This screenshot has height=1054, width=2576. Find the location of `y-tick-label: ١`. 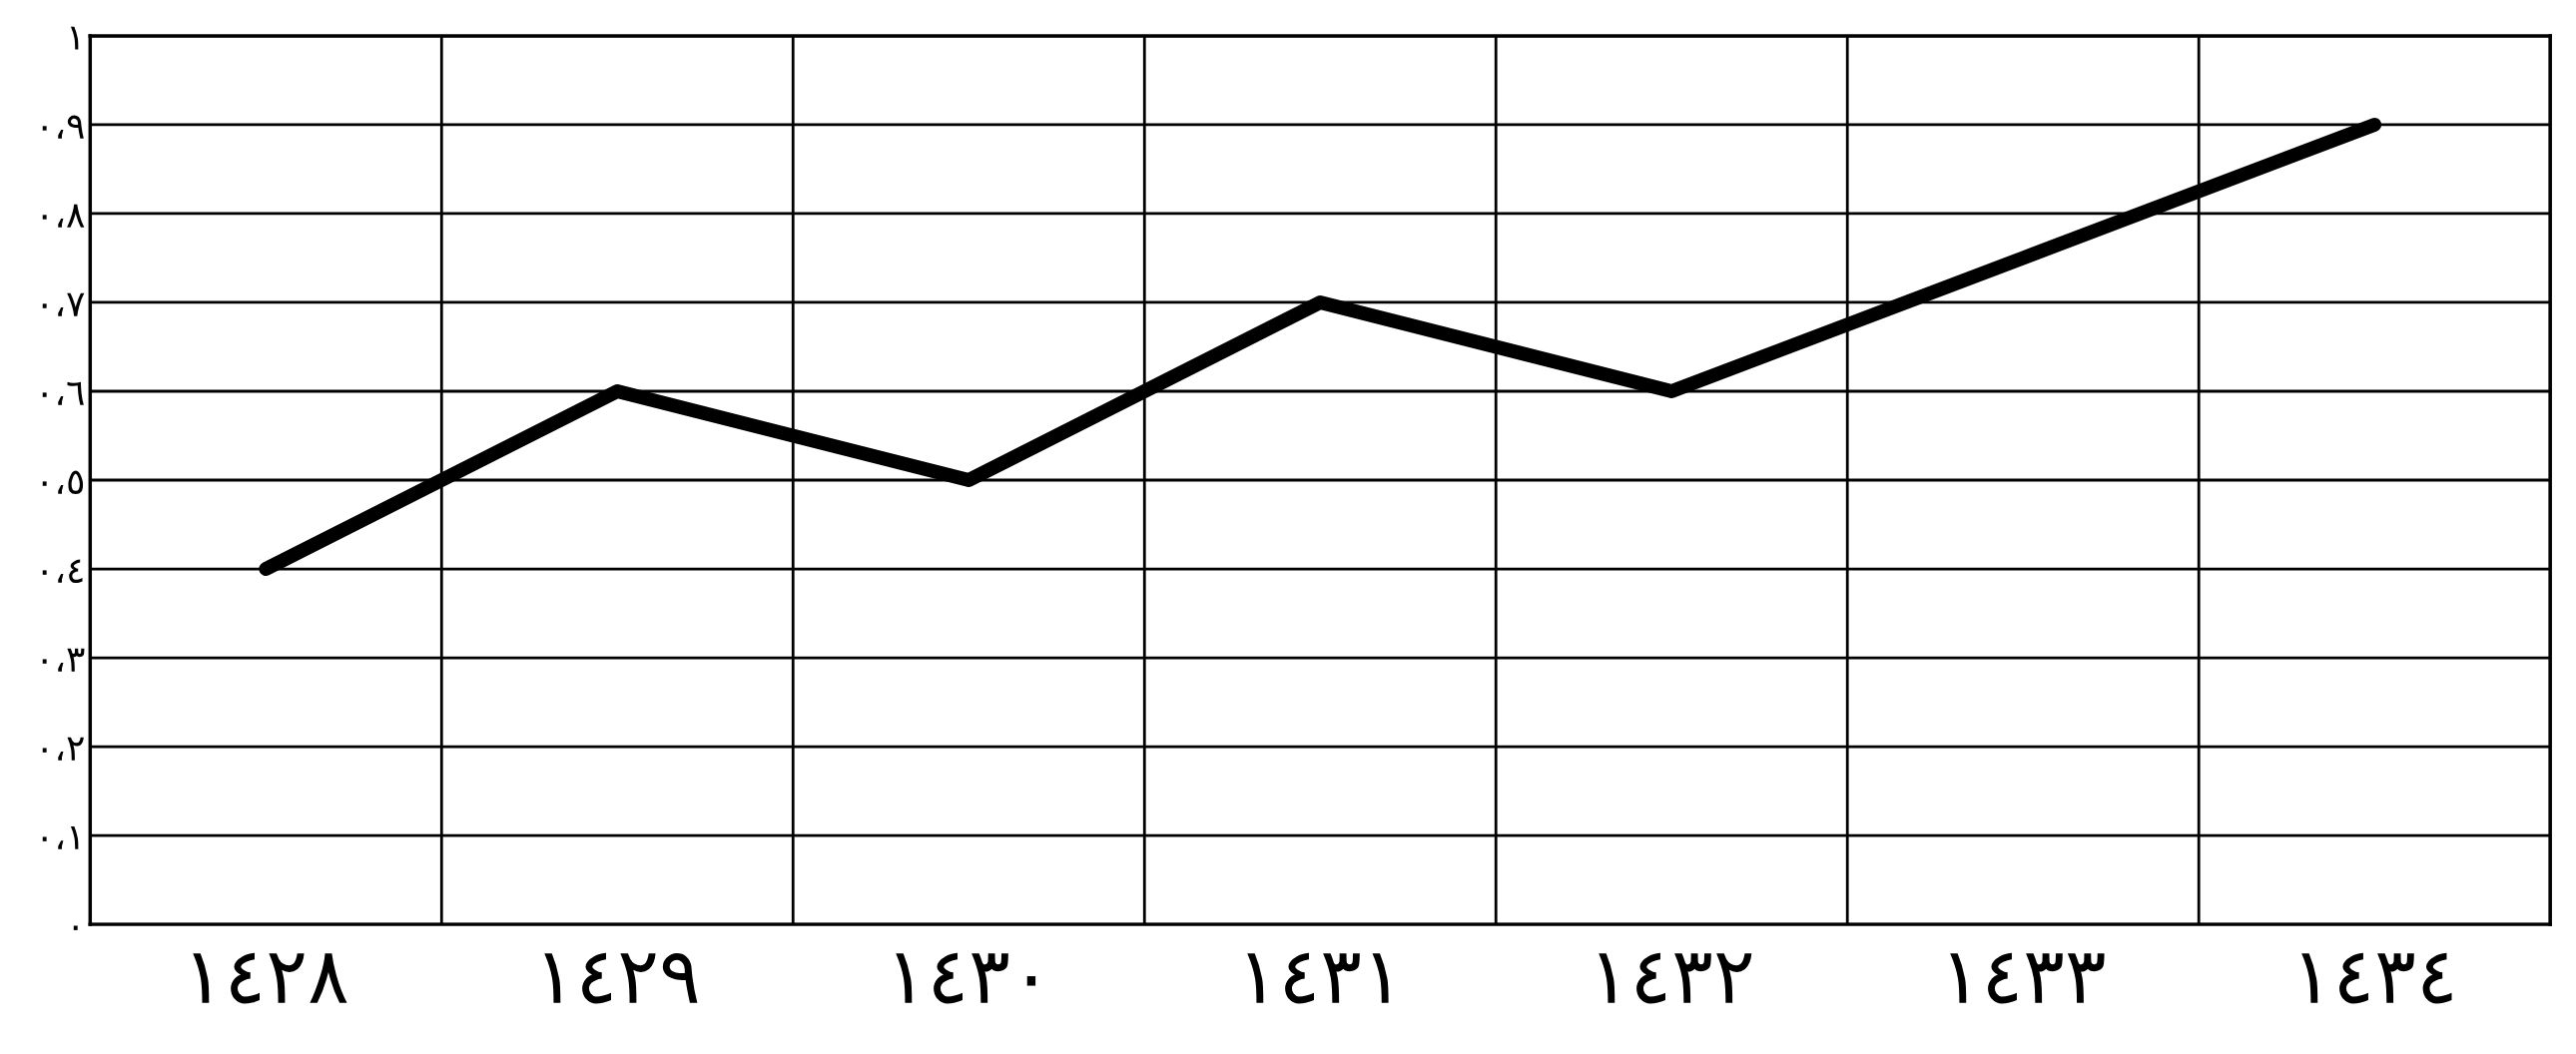

y-tick-label: ١ is located at coordinates (75, 38).